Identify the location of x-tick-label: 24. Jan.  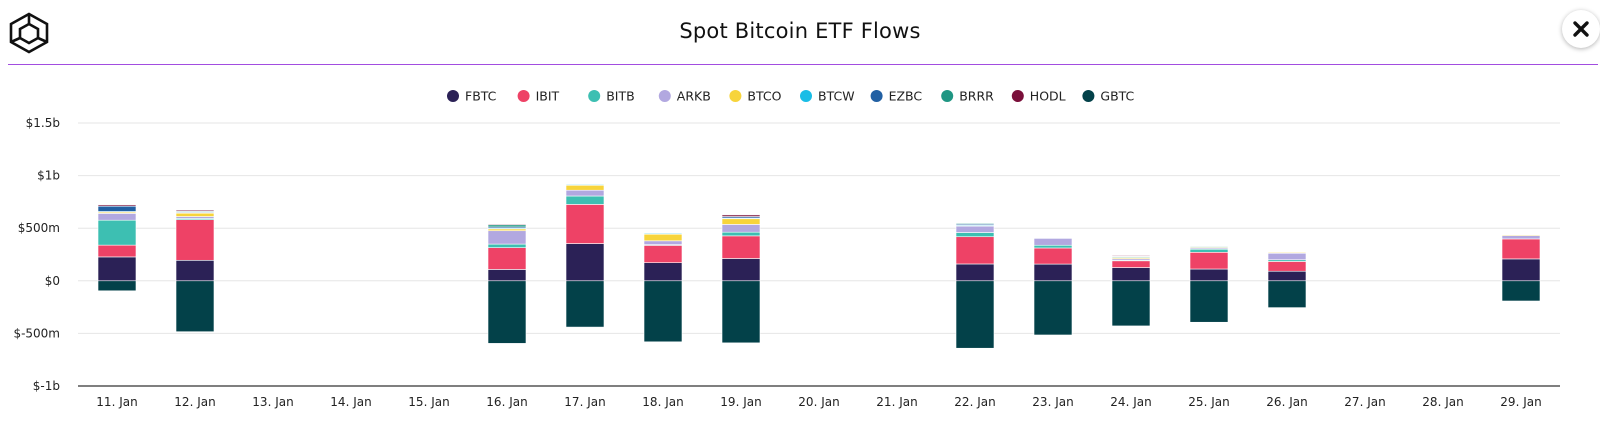
(1130, 402).